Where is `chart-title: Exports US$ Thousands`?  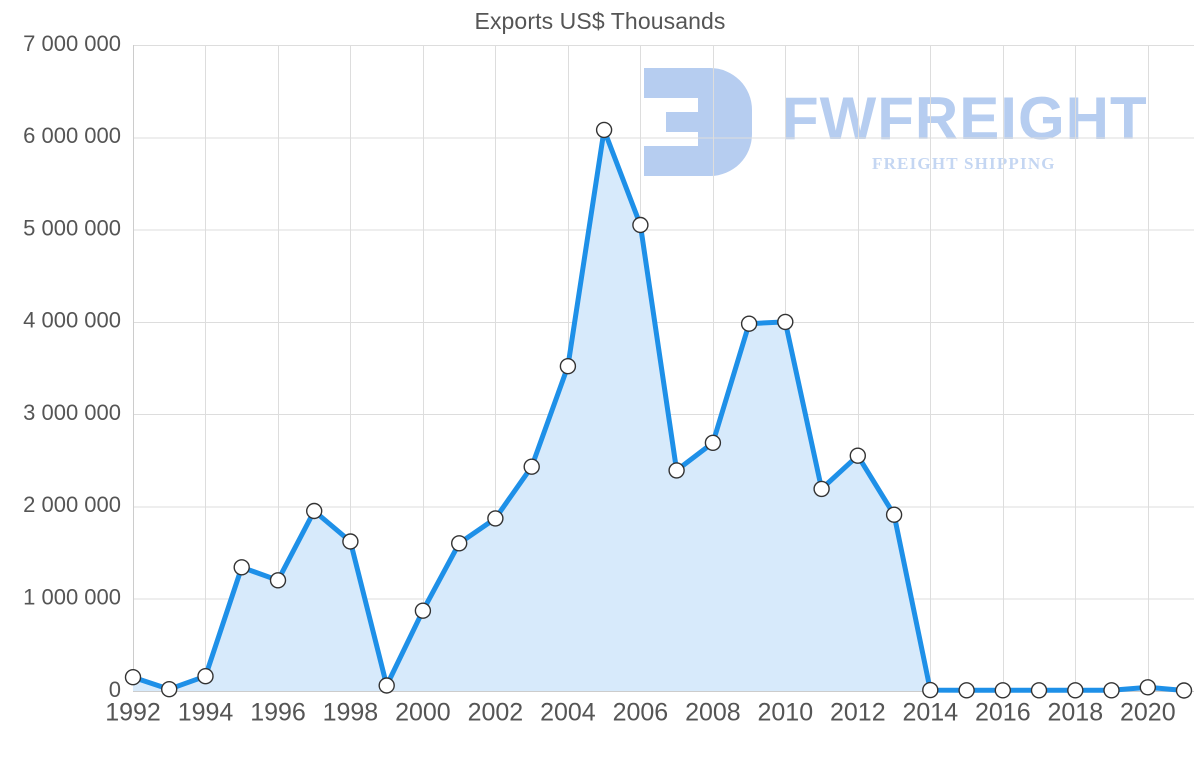
chart-title: Exports US$ Thousands is located at coordinates (600, 21).